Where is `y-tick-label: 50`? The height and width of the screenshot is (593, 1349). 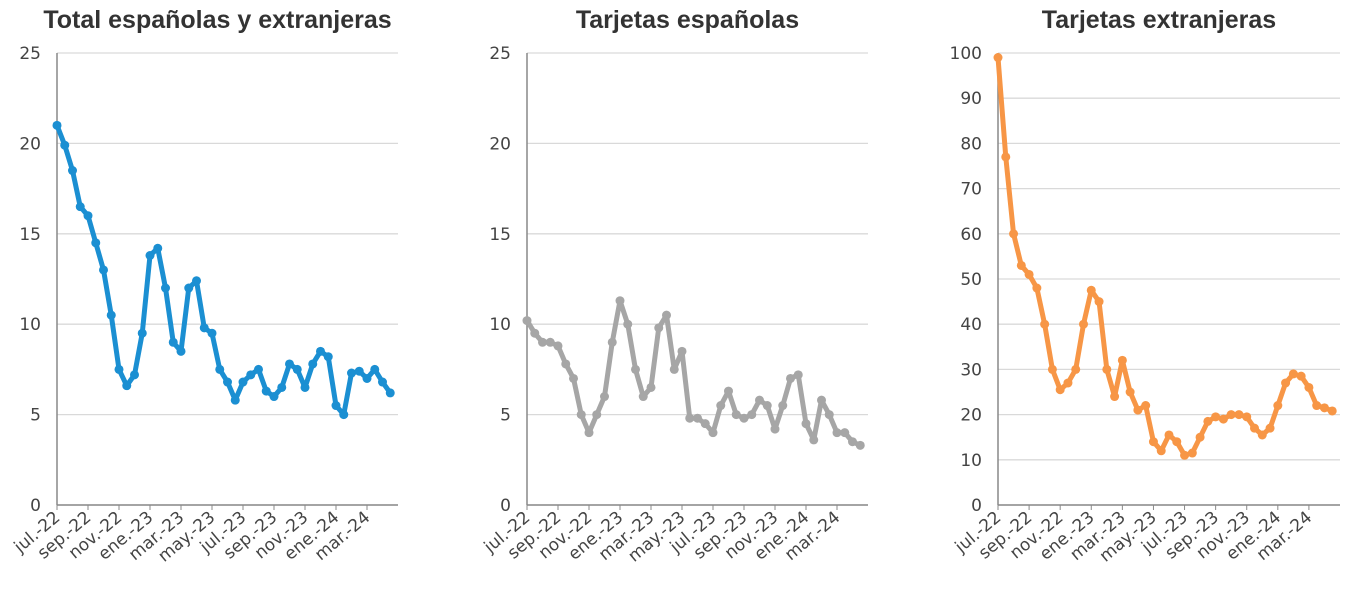
y-tick-label: 50 is located at coordinates (971, 280).